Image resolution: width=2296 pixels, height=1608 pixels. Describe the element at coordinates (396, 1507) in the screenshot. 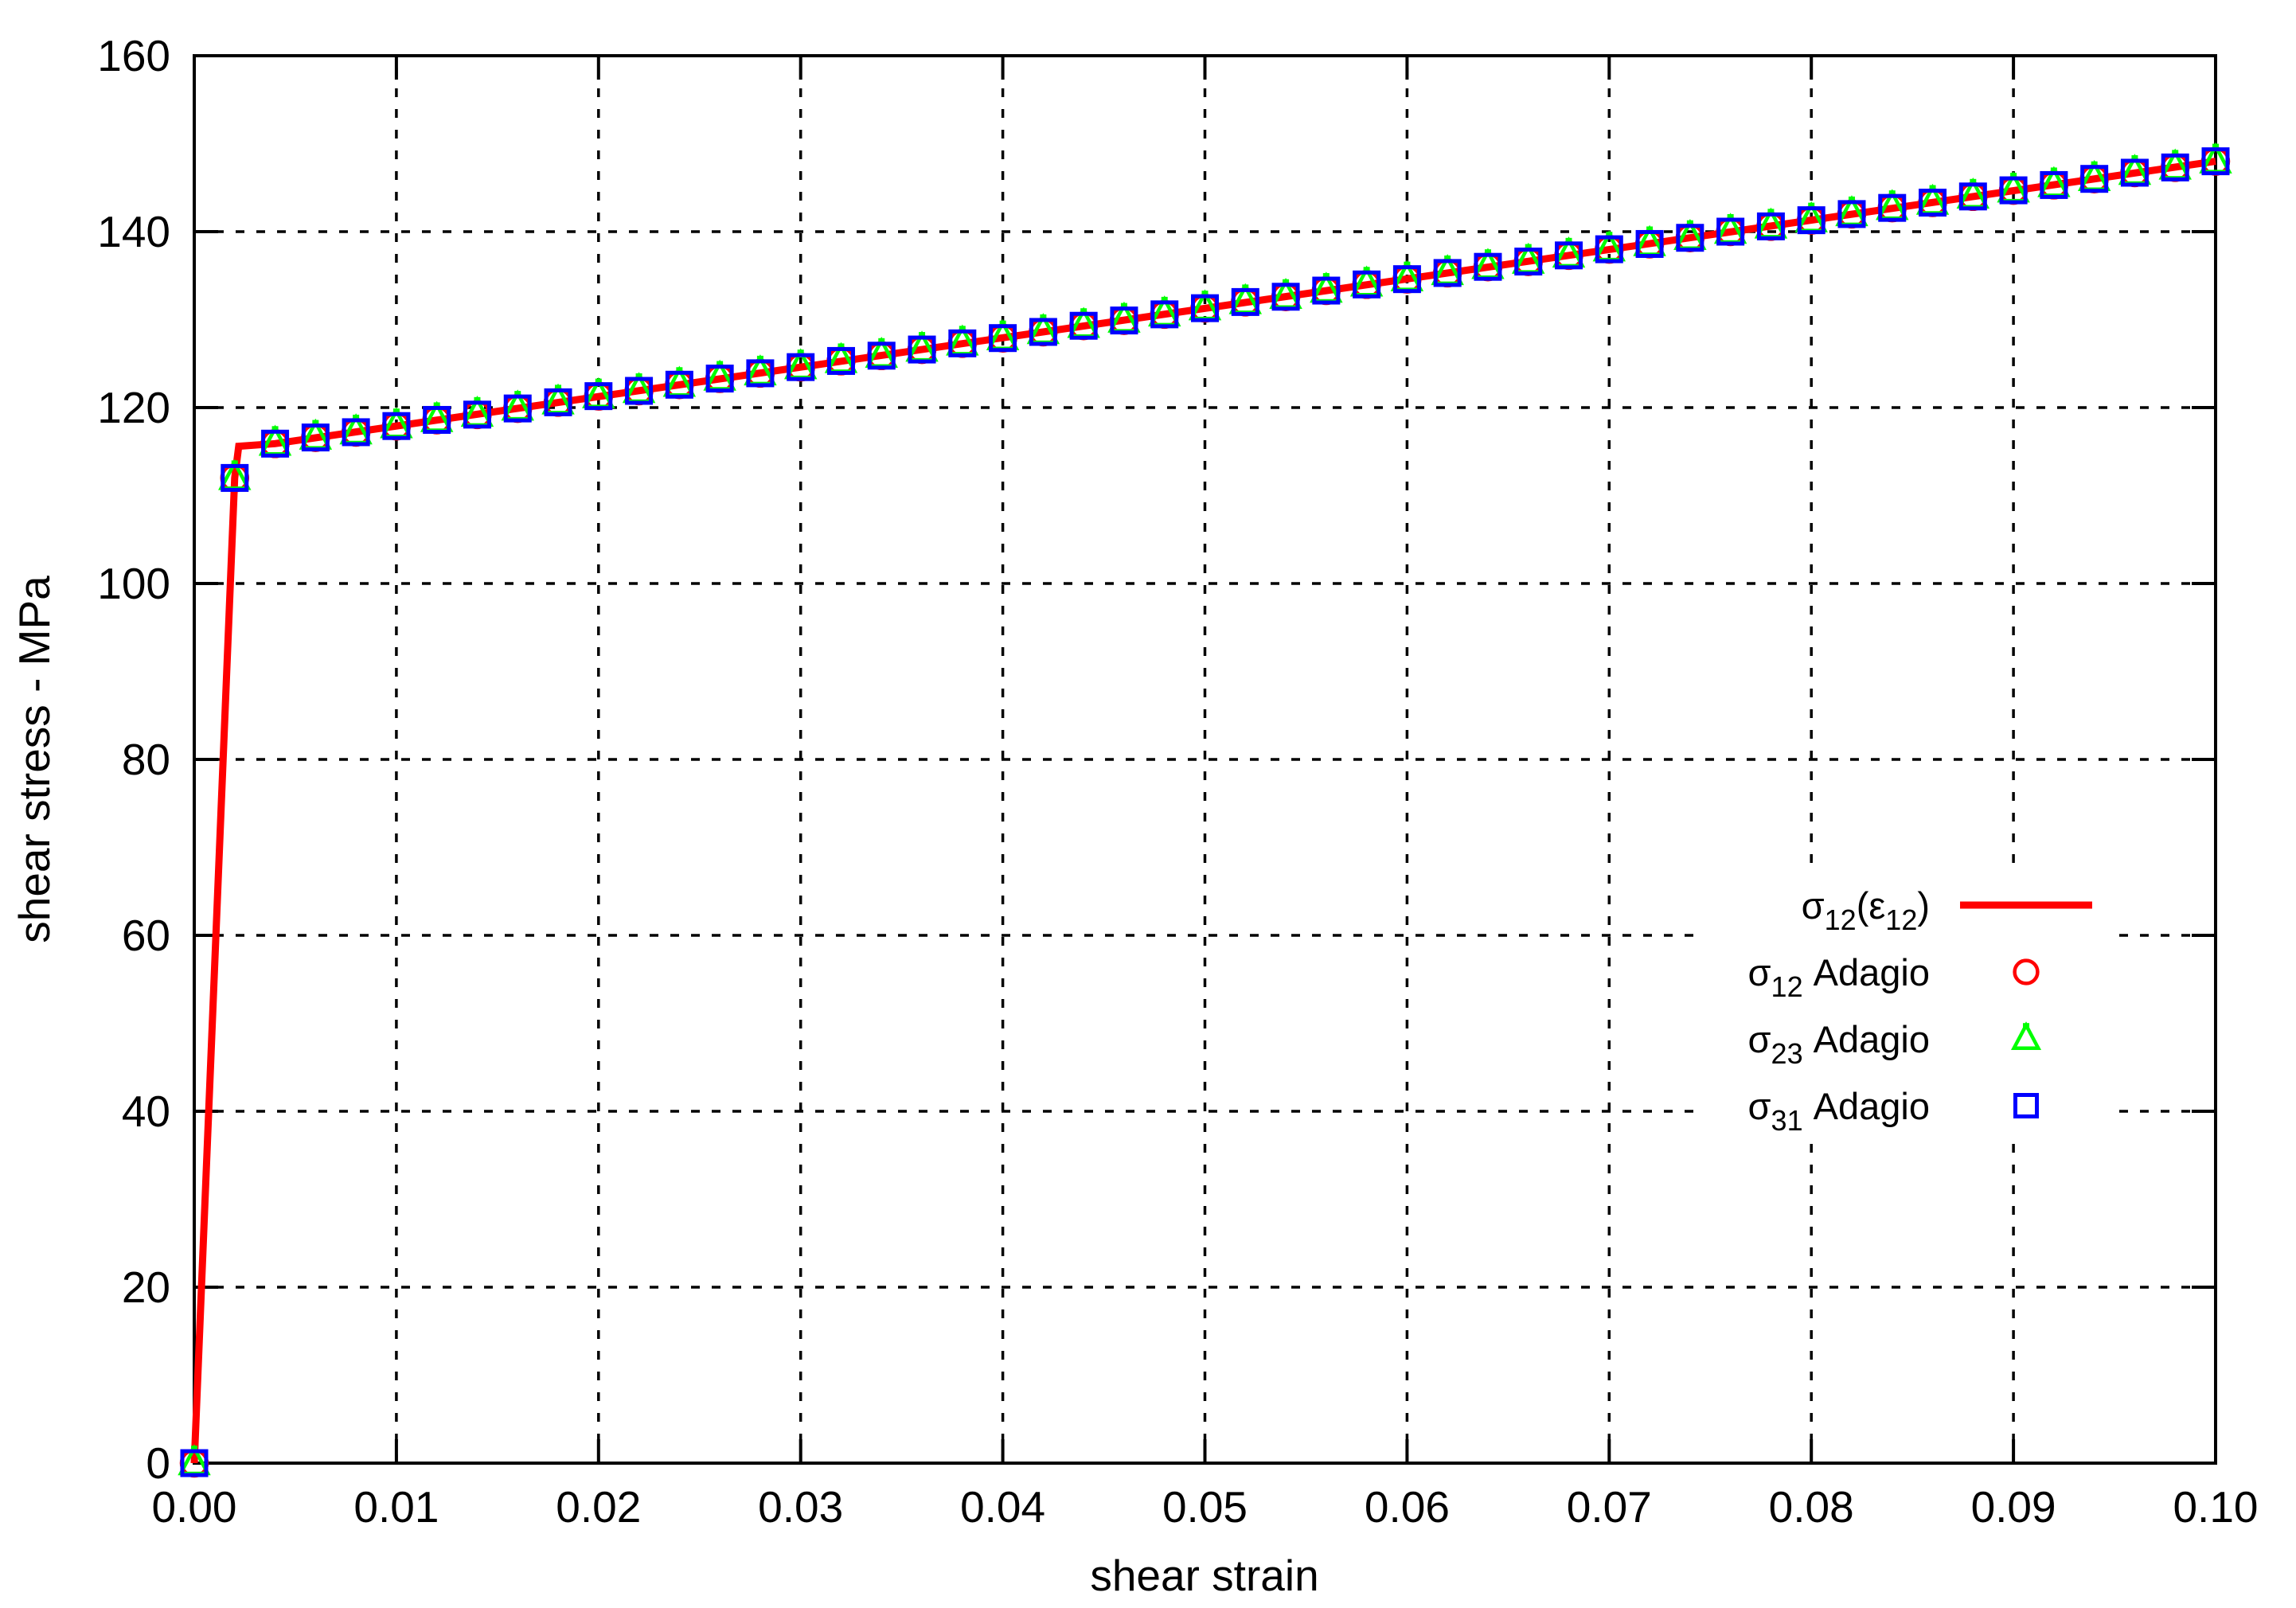

I see `x-tick-label: 0.01` at that location.